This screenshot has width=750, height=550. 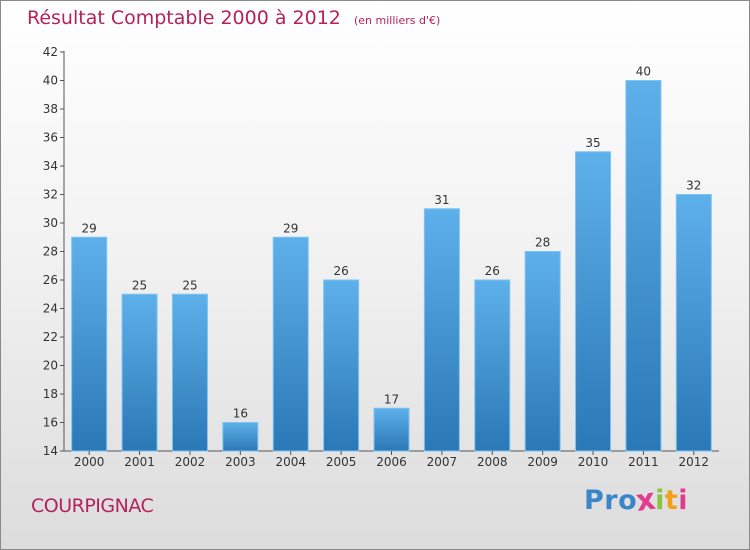 What do you see at coordinates (693, 186) in the screenshot?
I see `bar-value-label: 32` at bounding box center [693, 186].